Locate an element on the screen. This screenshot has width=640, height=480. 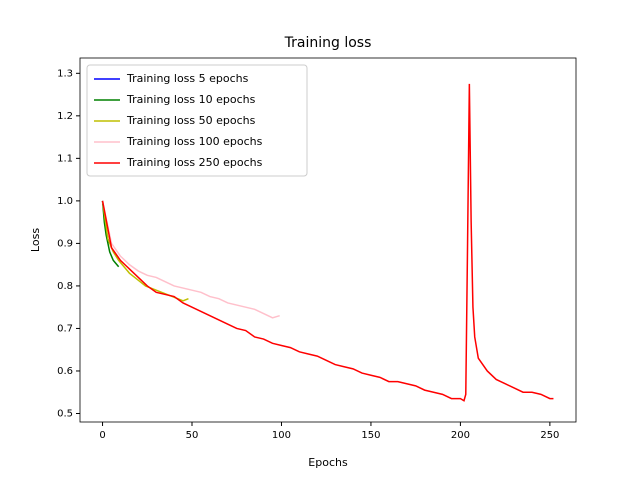
legend-label: Training loss 5 epochs is located at coordinates (187, 78).